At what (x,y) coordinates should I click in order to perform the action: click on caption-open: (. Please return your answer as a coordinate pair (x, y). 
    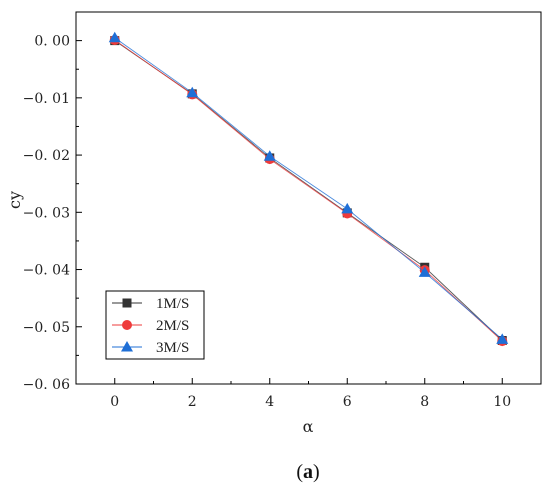
    Looking at the image, I should click on (299, 472).